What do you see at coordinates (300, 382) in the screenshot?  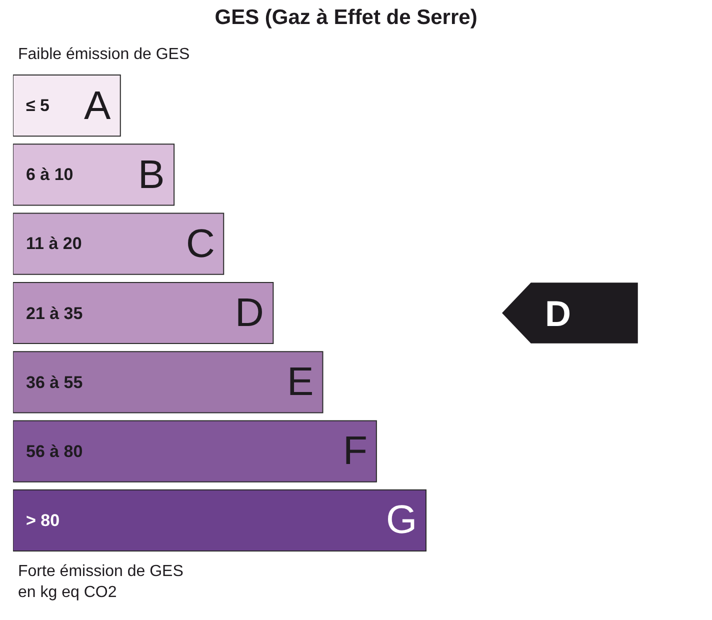 I see `y-tick-label: E` at bounding box center [300, 382].